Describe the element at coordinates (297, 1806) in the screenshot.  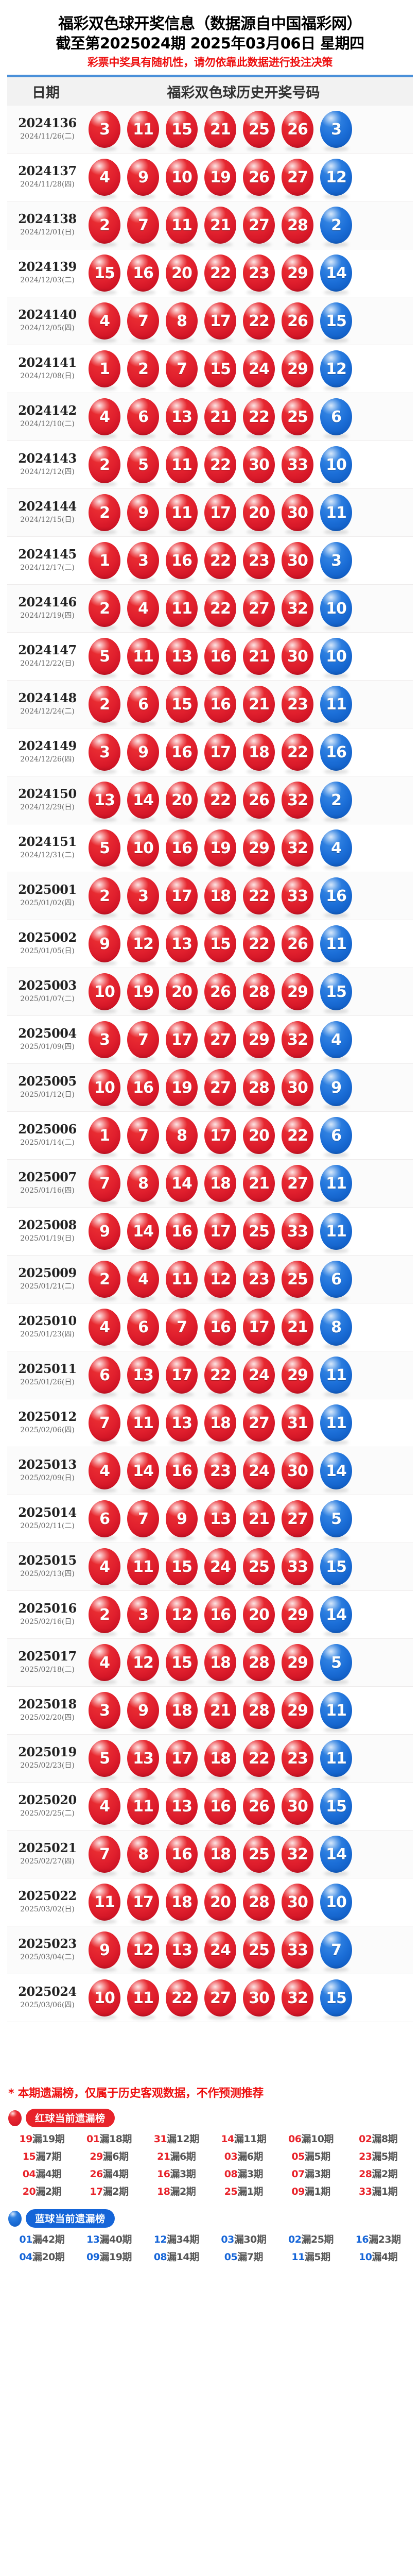
I see `red-ball: 30` at that location.